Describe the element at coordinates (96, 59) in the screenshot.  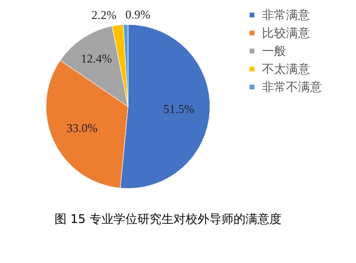
I see `data-label: 12.4%` at that location.